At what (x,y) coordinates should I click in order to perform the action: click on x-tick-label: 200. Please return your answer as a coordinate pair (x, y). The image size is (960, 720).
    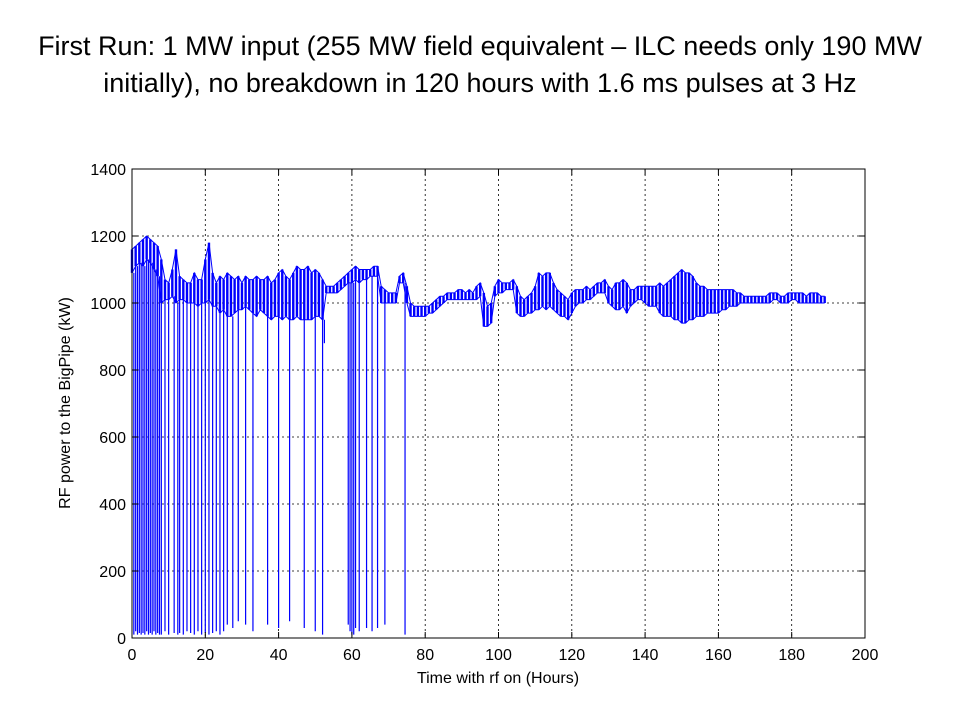
    Looking at the image, I should click on (865, 655).